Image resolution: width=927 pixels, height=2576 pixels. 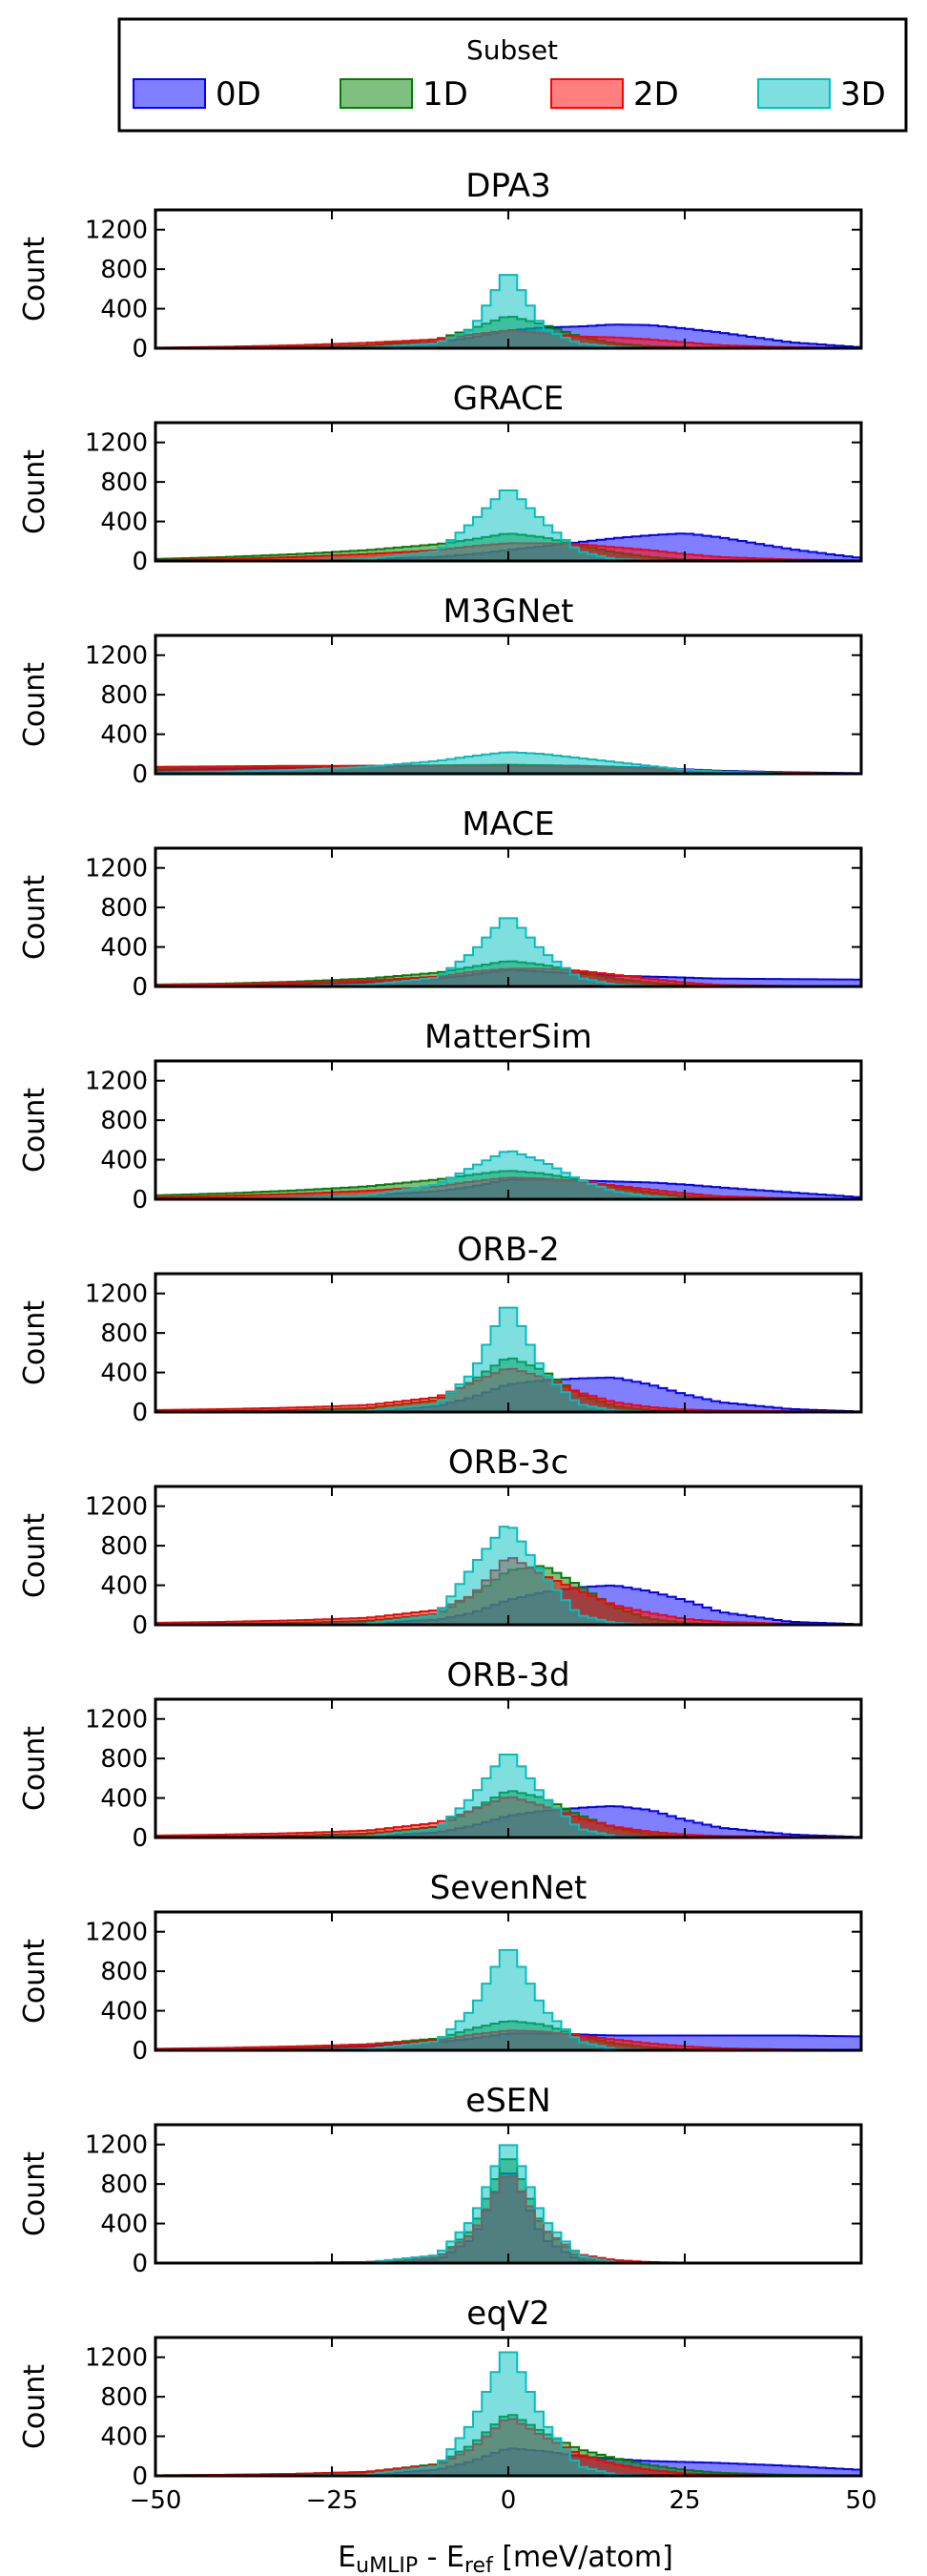 What do you see at coordinates (794, 93) in the screenshot?
I see `legend-swatch-3d` at bounding box center [794, 93].